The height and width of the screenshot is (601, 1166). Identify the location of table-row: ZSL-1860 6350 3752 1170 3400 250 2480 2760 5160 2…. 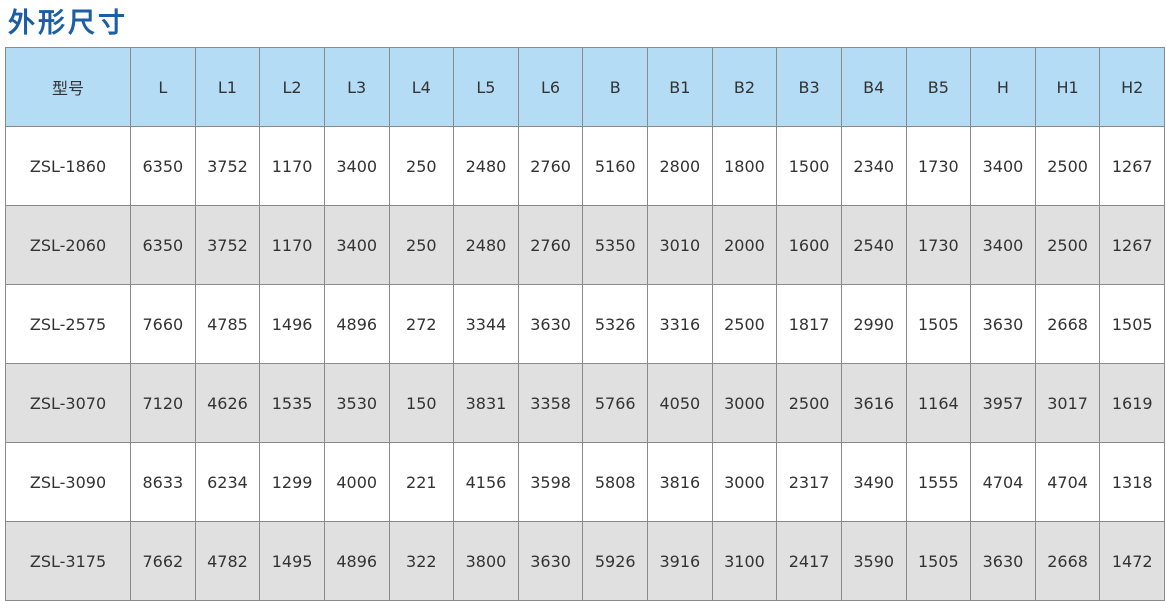
(585, 166).